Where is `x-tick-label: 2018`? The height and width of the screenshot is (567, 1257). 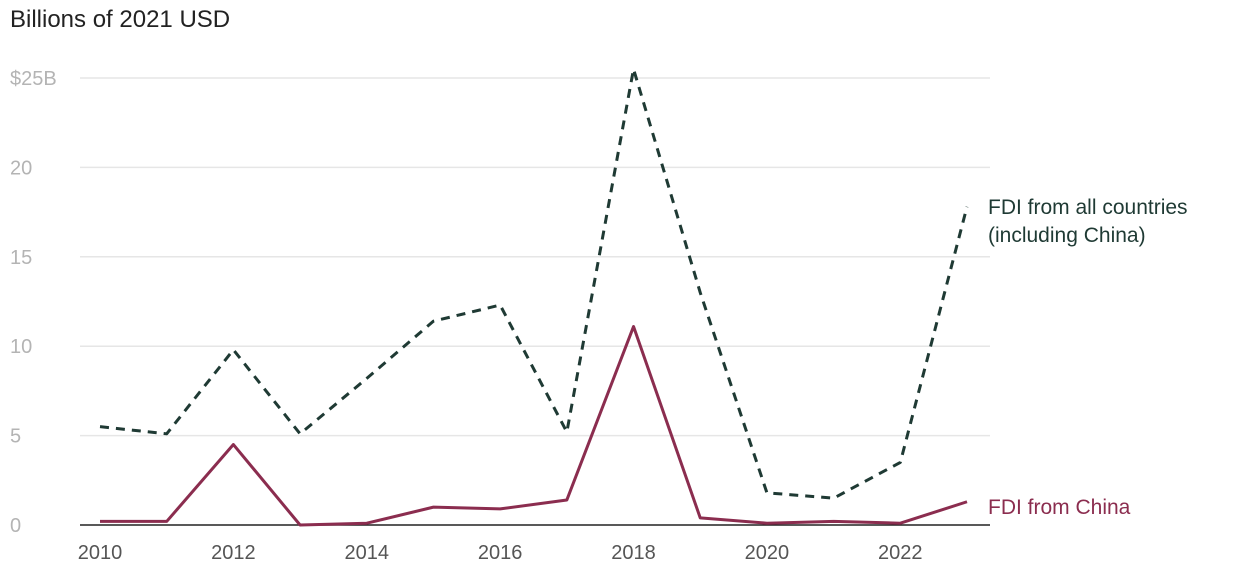 x-tick-label: 2018 is located at coordinates (633, 553).